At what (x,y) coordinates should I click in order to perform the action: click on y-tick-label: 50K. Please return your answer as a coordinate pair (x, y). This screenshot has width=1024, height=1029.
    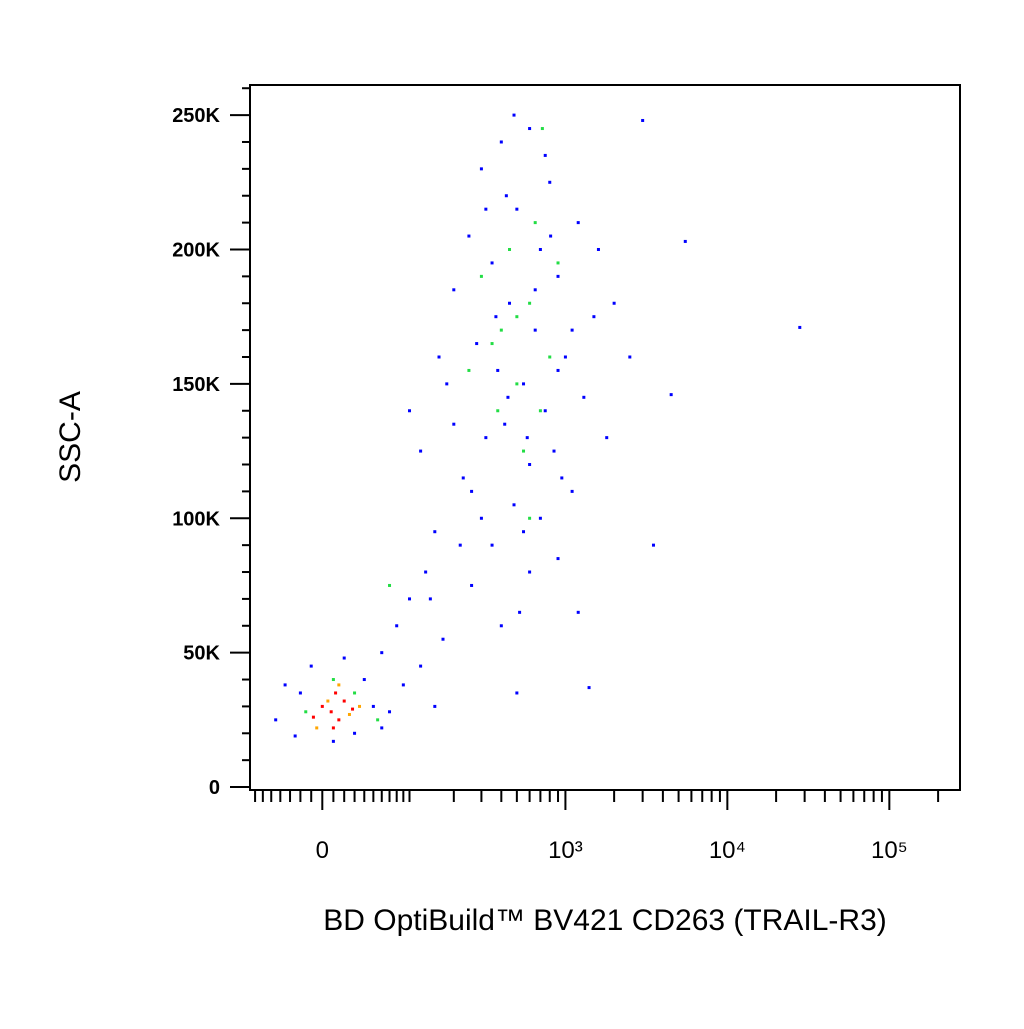
    Looking at the image, I should click on (201, 654).